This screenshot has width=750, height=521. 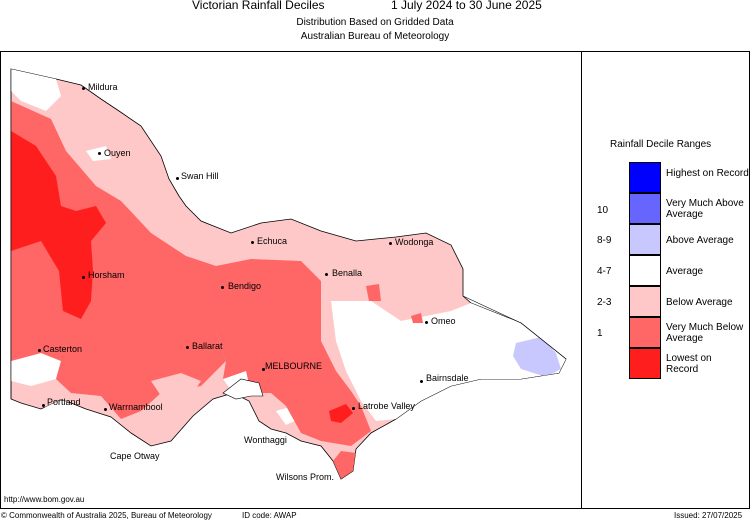 I want to click on place-dot-wodonga, so click(x=390, y=243).